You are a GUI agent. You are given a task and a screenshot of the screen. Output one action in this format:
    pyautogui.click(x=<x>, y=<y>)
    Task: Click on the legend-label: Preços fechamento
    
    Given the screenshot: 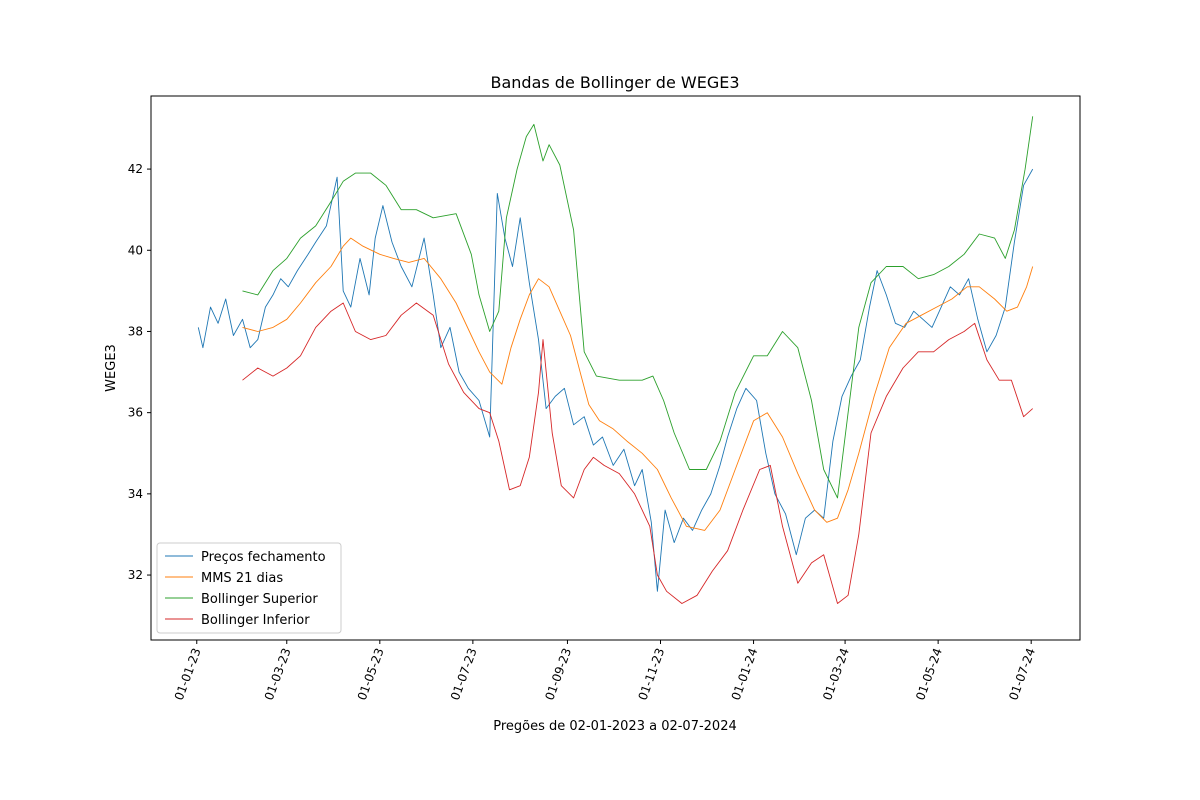 What is the action you would take?
    pyautogui.click(x=263, y=557)
    